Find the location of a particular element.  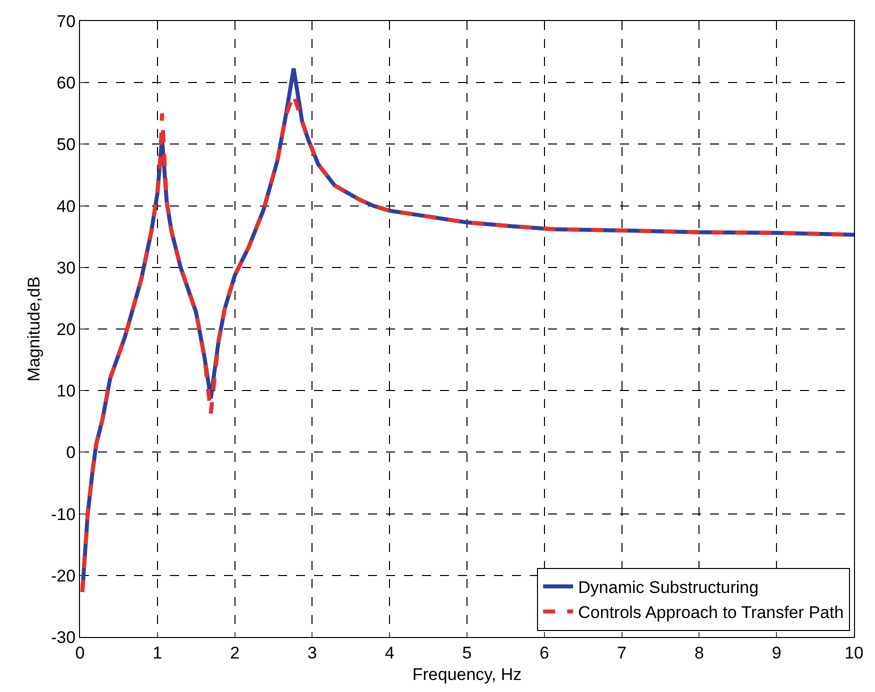

x-tick-label: 3 is located at coordinates (312, 652).